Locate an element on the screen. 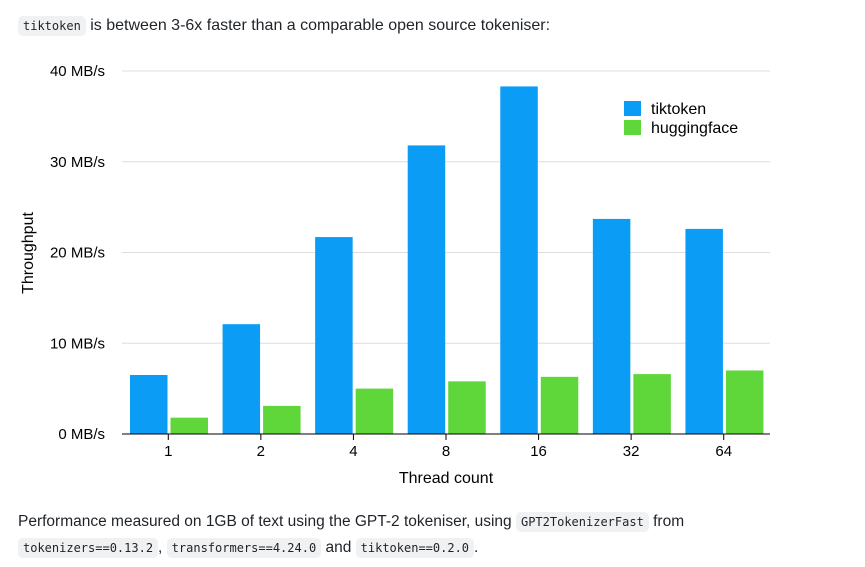  x-tick-label: 16 is located at coordinates (538, 451).